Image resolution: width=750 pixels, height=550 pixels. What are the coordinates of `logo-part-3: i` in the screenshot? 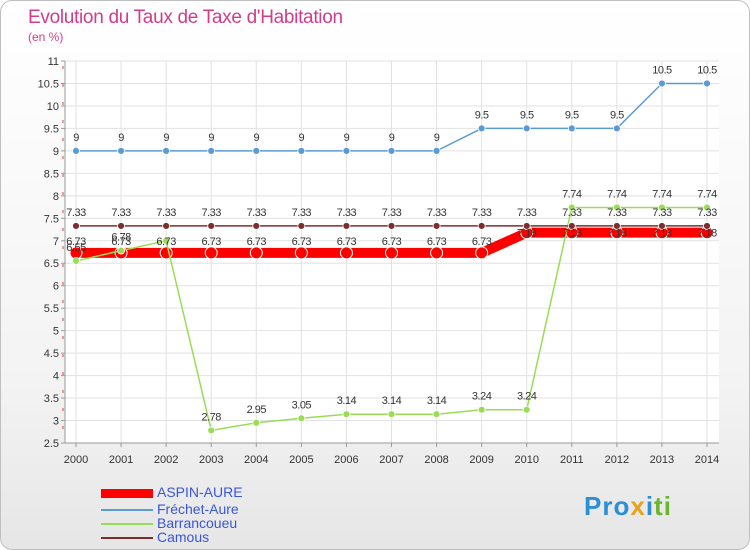 It's located at (650, 506).